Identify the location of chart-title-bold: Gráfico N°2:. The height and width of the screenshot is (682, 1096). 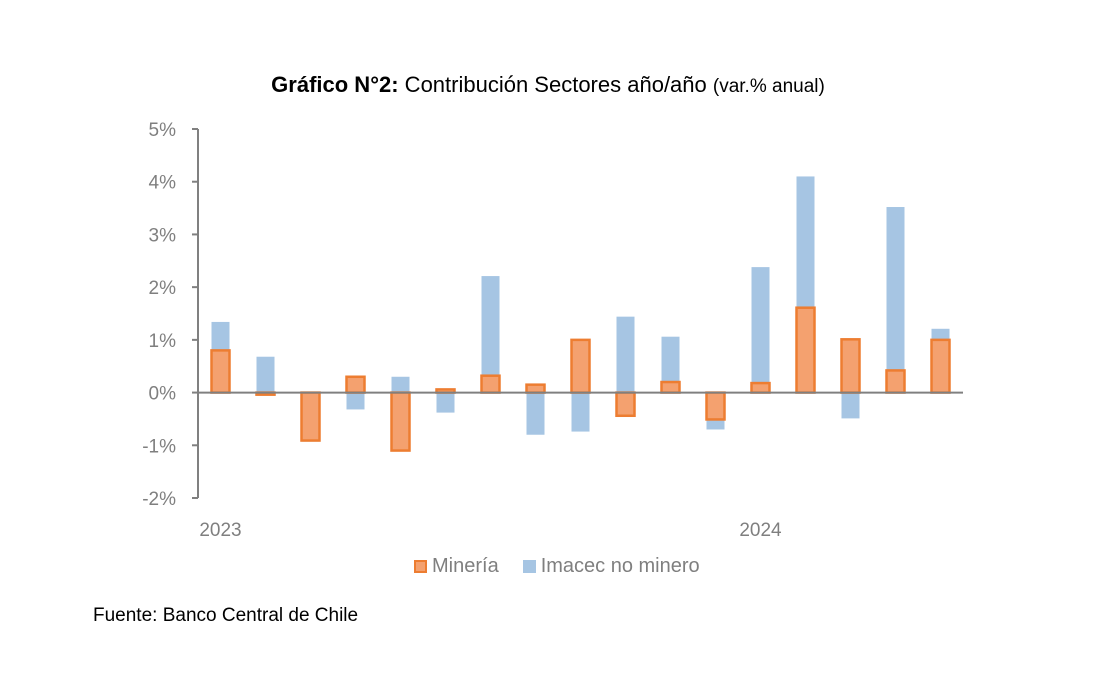
(335, 84).